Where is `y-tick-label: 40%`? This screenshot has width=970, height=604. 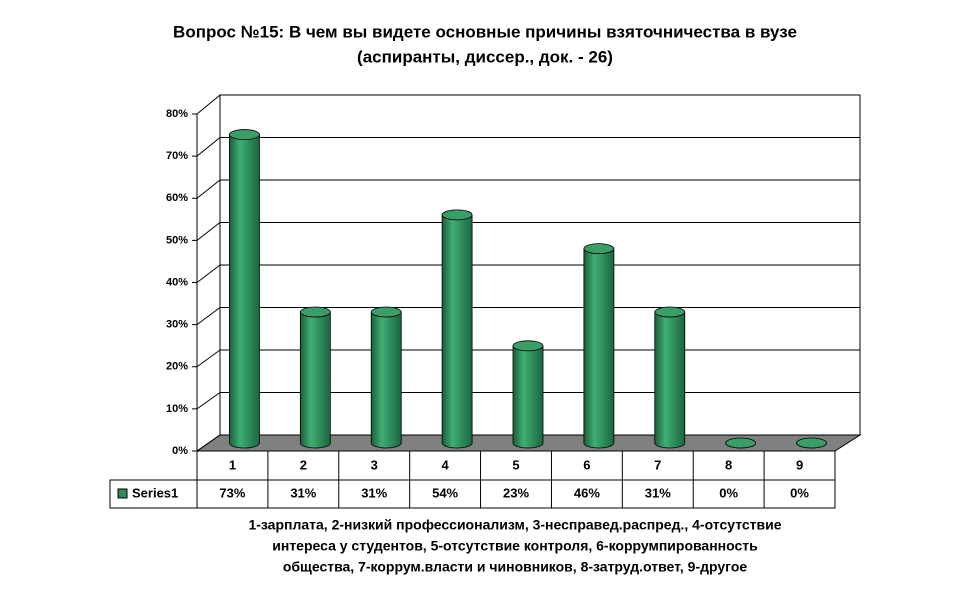
y-tick-label: 40% is located at coordinates (177, 282).